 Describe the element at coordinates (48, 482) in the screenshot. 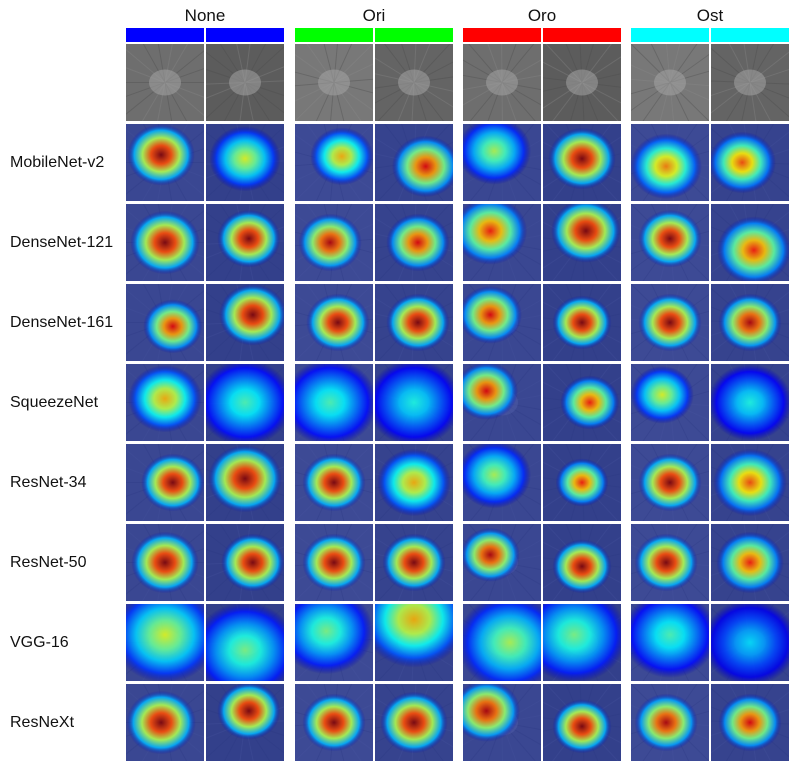

I see `row-label-model: ResNet-34` at that location.